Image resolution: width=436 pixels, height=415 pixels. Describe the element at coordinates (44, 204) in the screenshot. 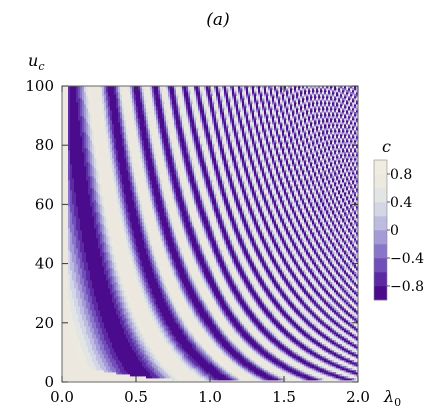

I see `y-tick-label: 60` at that location.